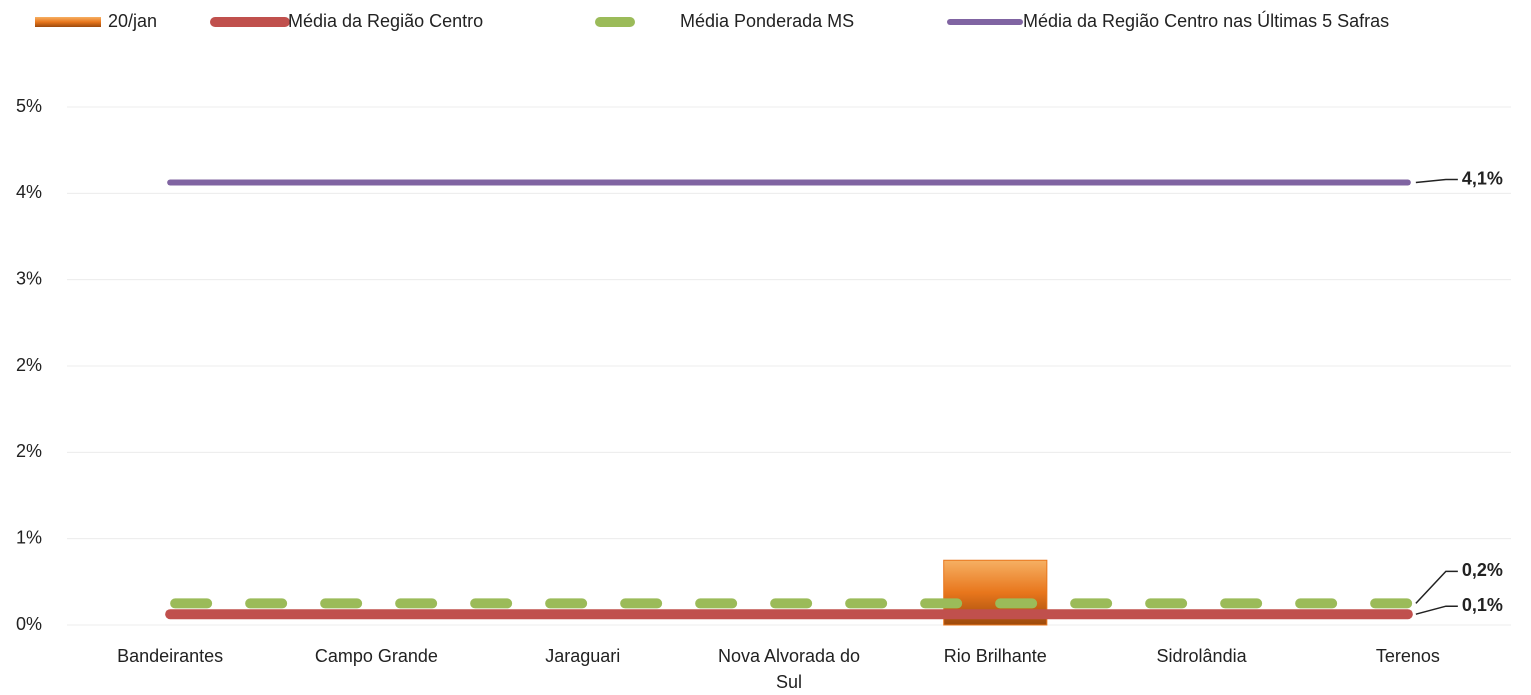  I want to click on x-tick-label: Jaraguari, so click(582, 656).